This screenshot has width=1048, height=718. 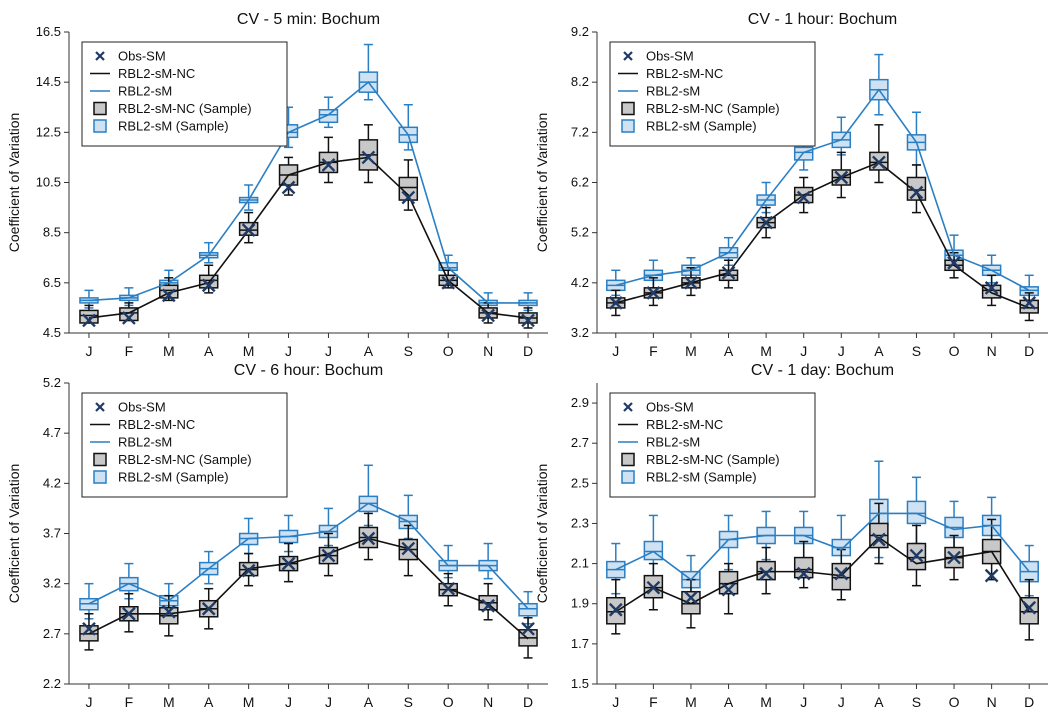 What do you see at coordinates (488, 702) in the screenshot?
I see `x-tick-label: N` at bounding box center [488, 702].